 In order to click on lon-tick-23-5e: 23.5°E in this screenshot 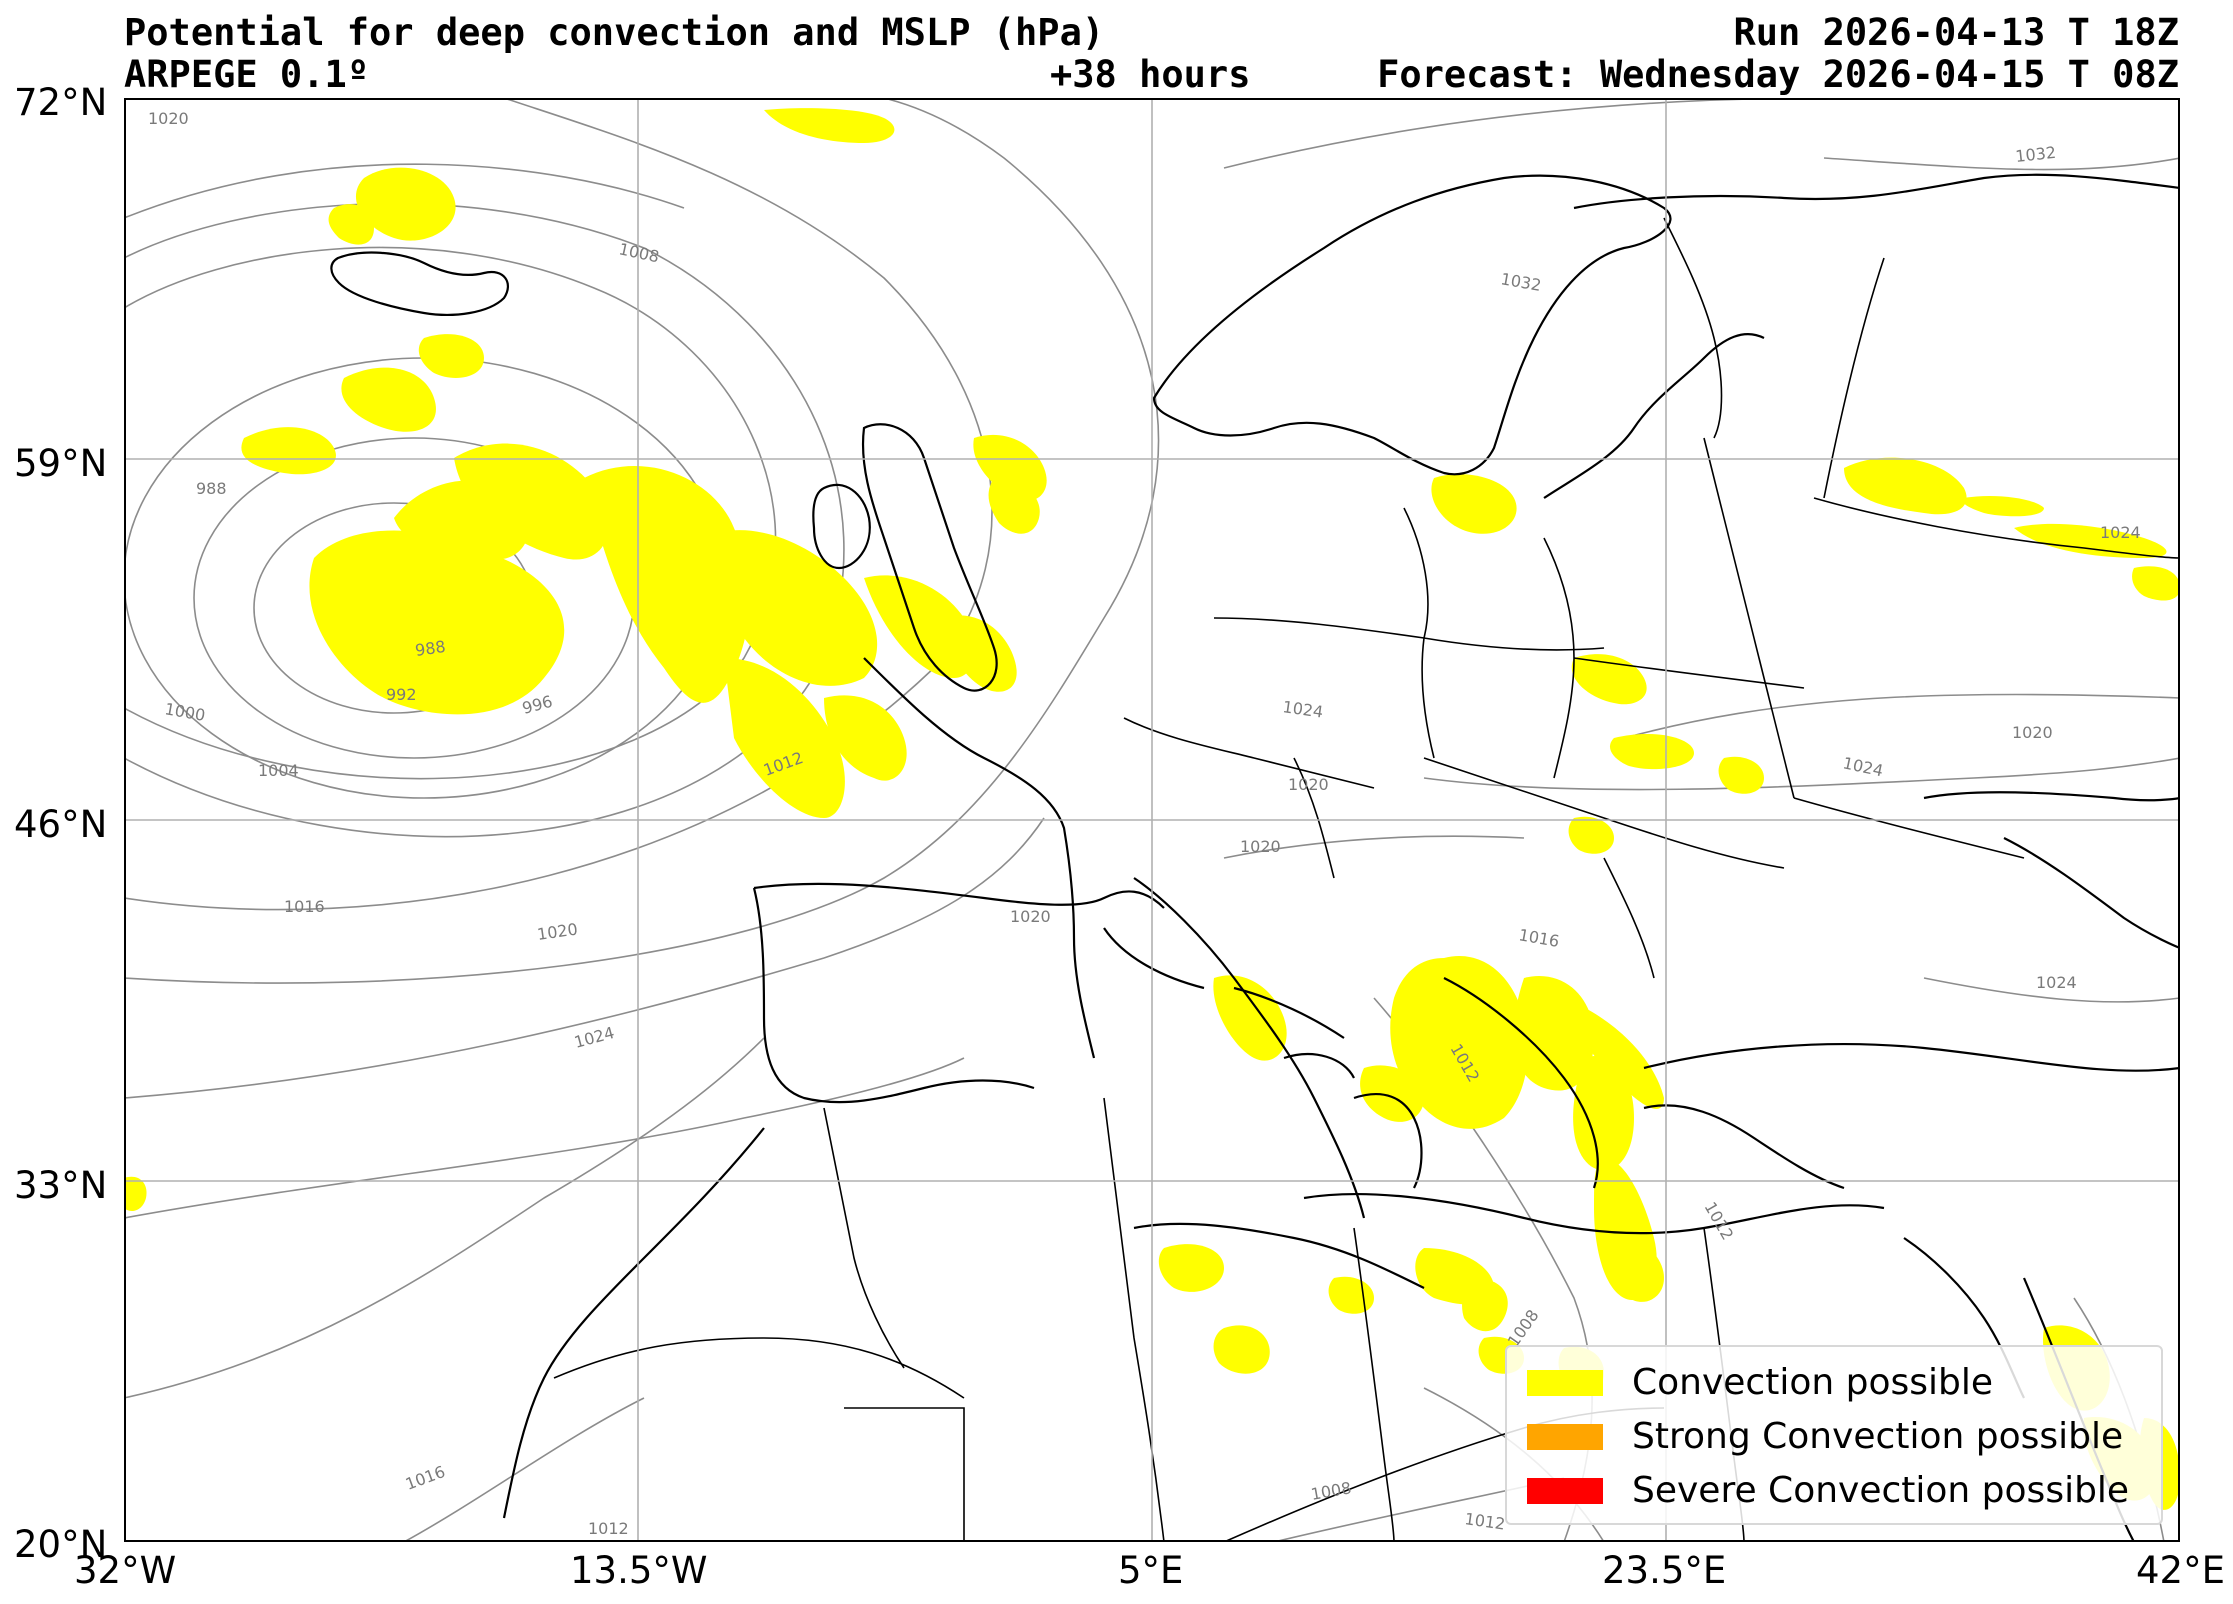, I will do `click(1664, 1570)`.